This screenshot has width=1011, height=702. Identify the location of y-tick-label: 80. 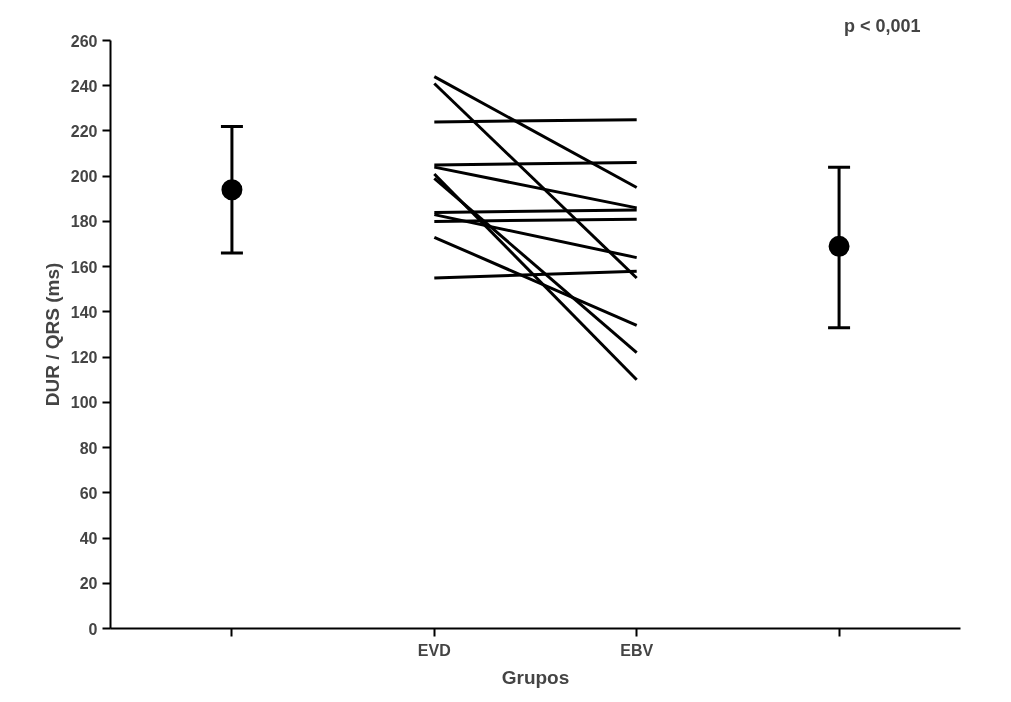
(88, 448).